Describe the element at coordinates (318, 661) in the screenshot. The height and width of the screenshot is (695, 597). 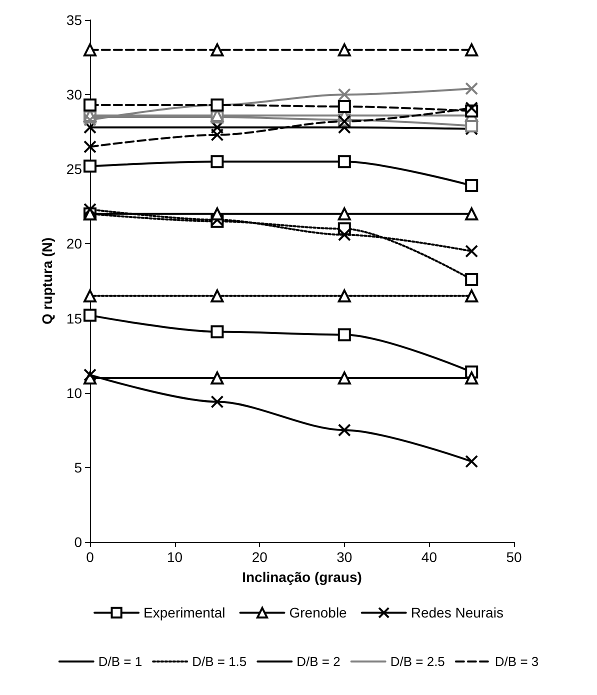
I see `legend-label: D/B = 2` at that location.